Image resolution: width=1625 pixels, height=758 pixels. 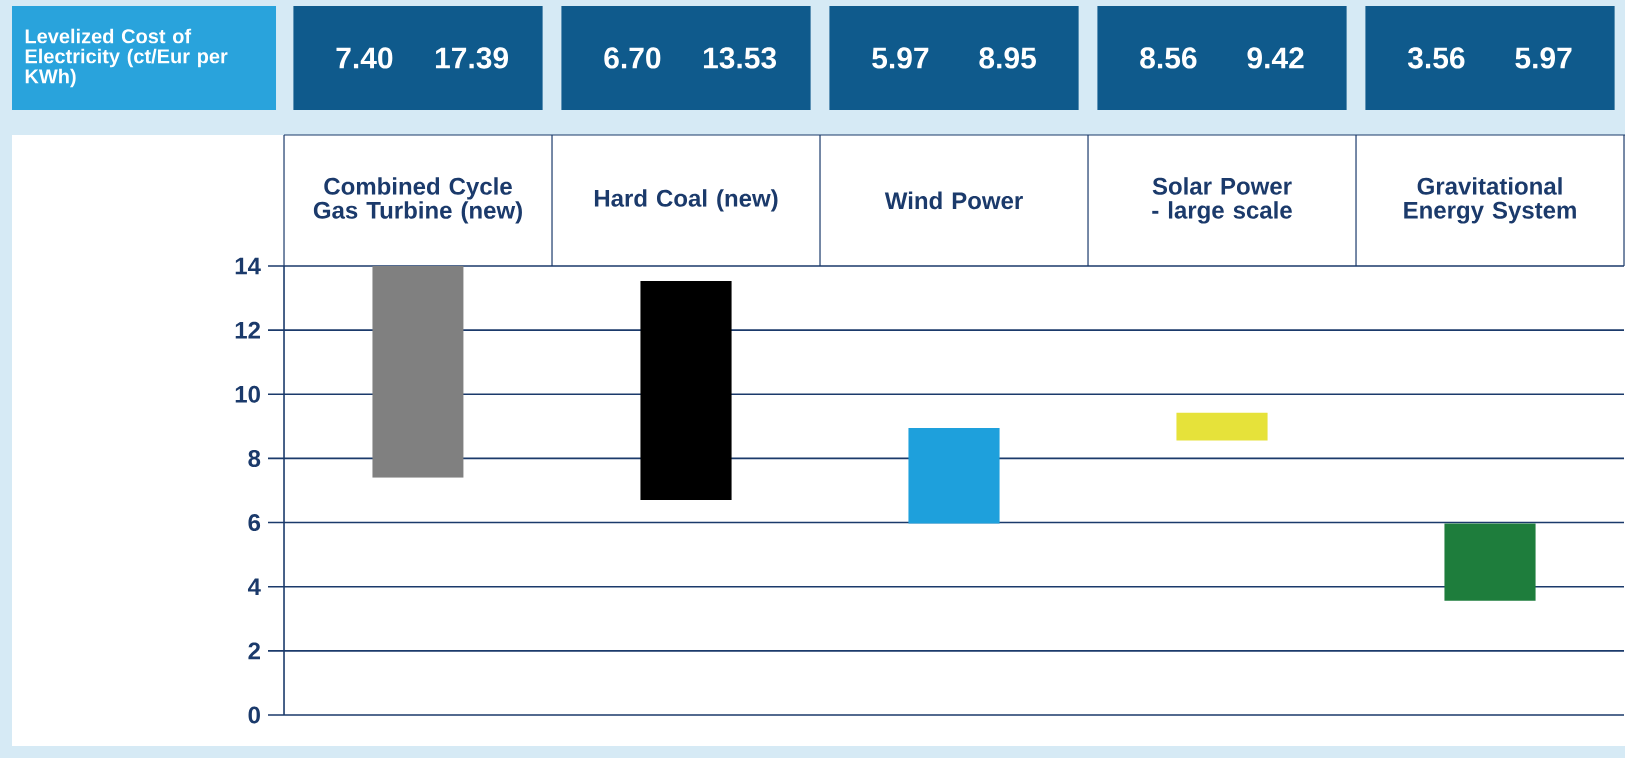 I want to click on y-tick-label: 6, so click(x=254, y=523).